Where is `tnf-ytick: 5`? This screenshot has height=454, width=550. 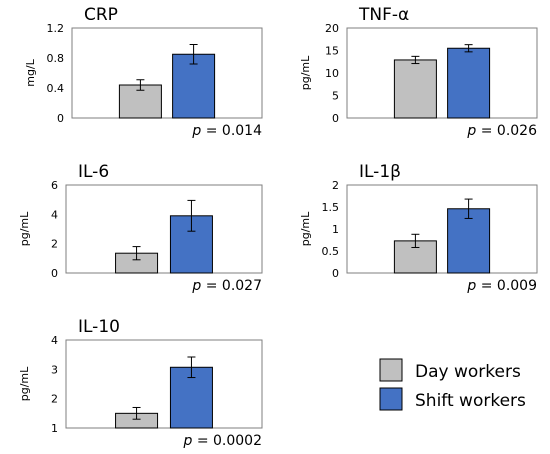
tnf-ytick: 5 is located at coordinates (335, 96).